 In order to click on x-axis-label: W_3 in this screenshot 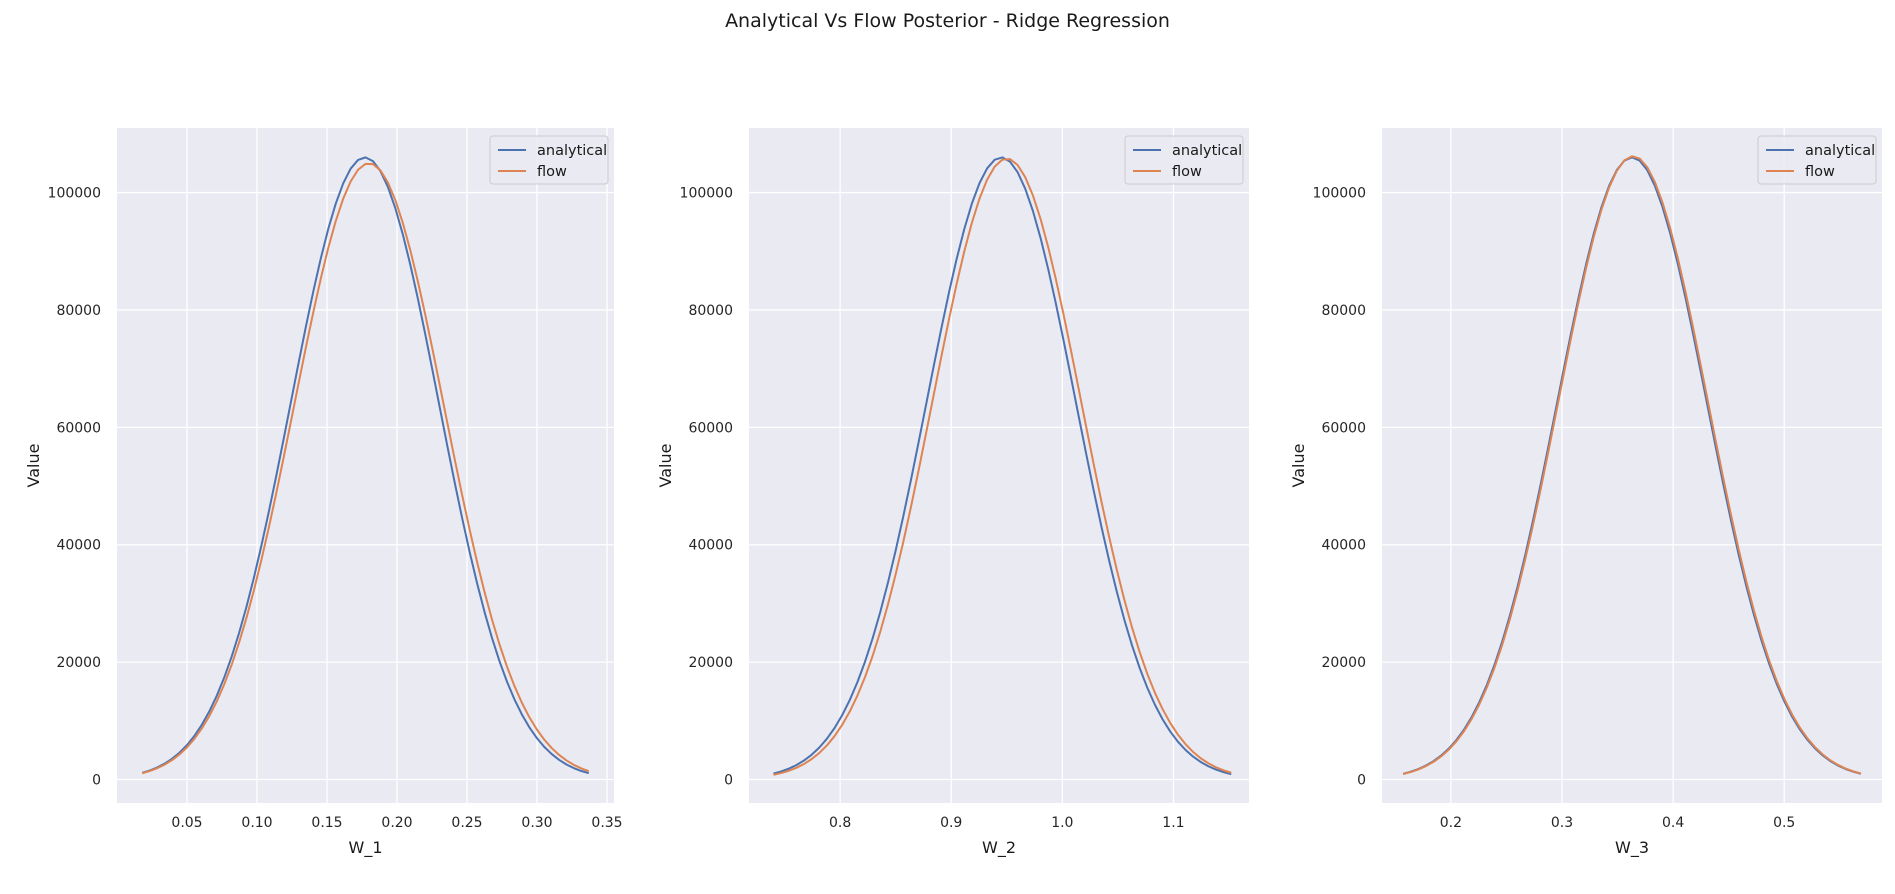, I will do `click(1632, 848)`.